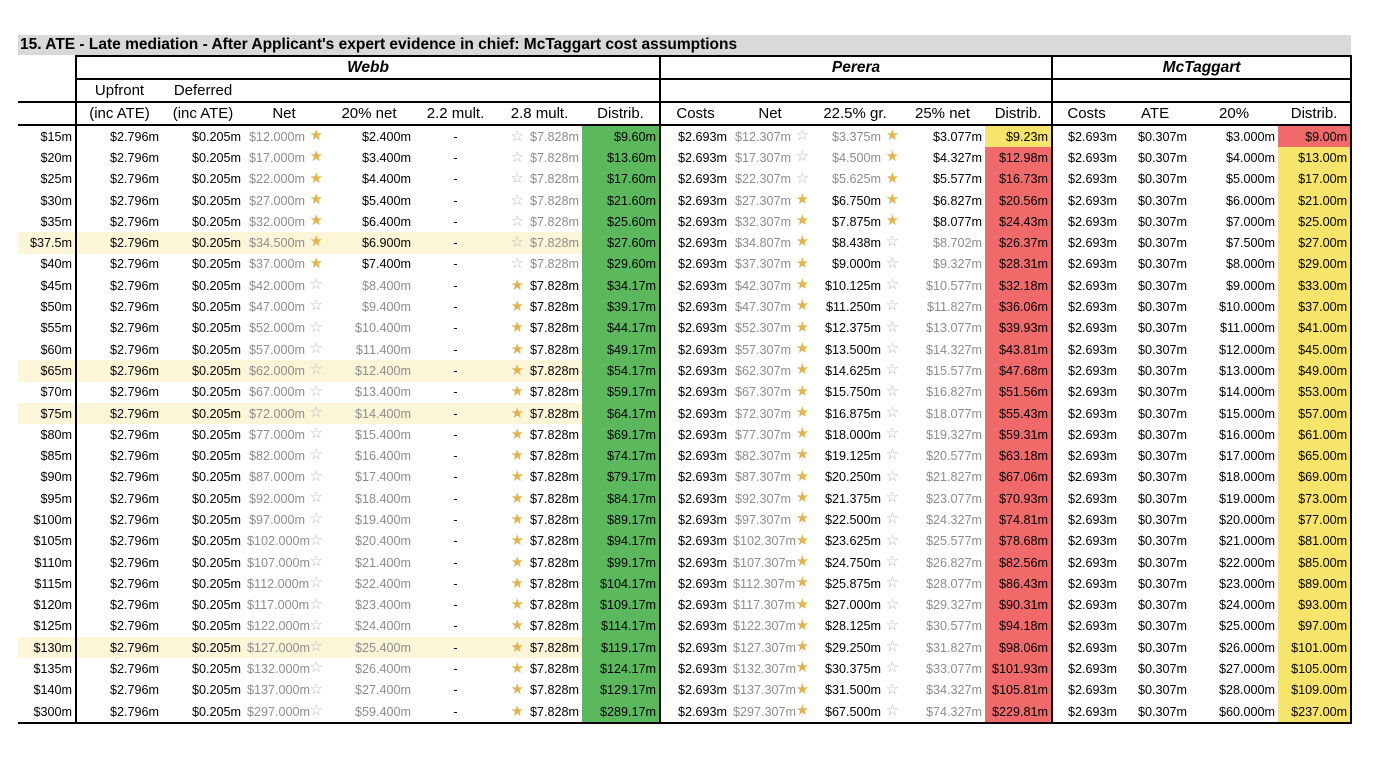 Image resolution: width=1380 pixels, height=762 pixels. Describe the element at coordinates (1019, 113) in the screenshot. I see `header-perera-distrib: Distrib.` at that location.